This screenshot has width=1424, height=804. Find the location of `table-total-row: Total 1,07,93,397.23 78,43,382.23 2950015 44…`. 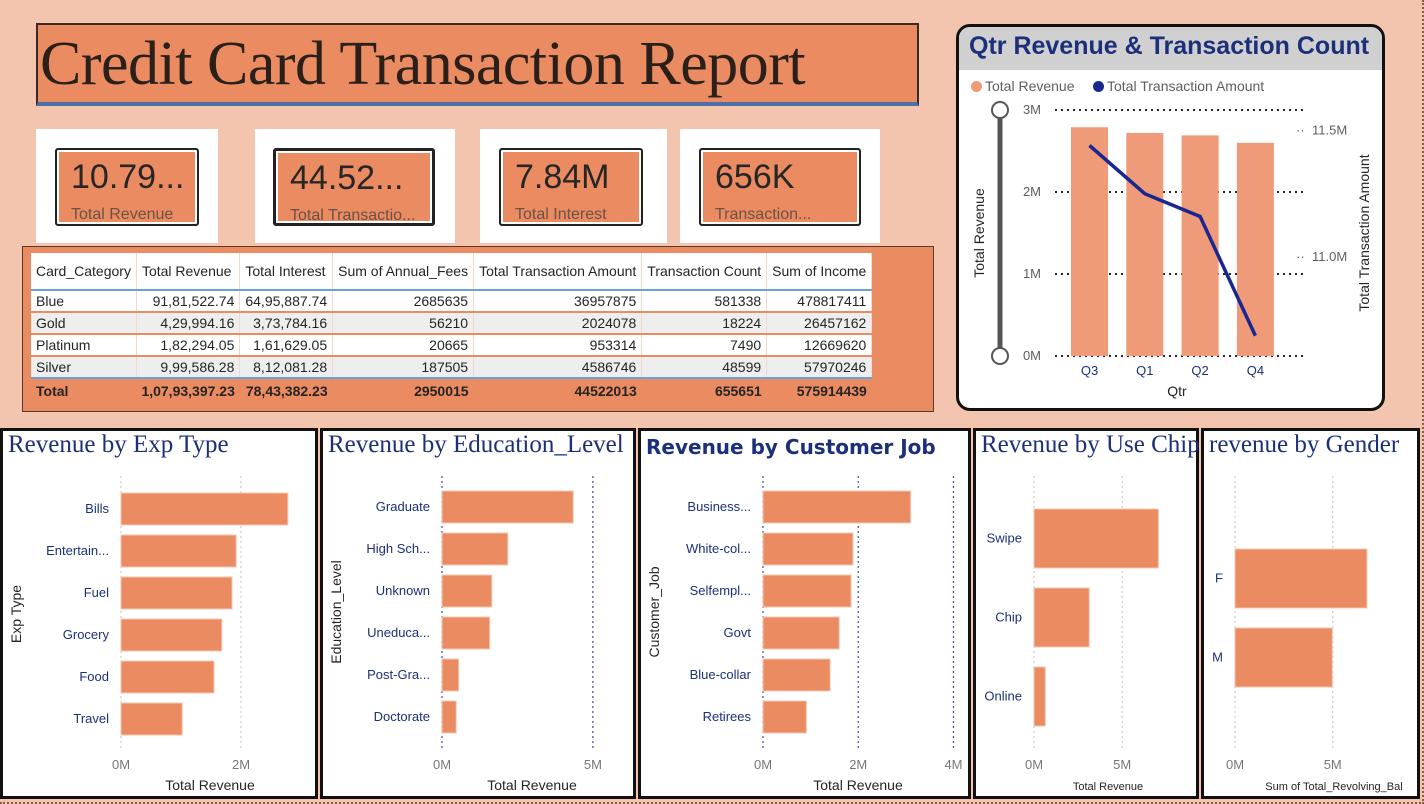

table-total-row: Total 1,07,93,397.23 78,43,382.23 2950015 44… is located at coordinates (451, 390).